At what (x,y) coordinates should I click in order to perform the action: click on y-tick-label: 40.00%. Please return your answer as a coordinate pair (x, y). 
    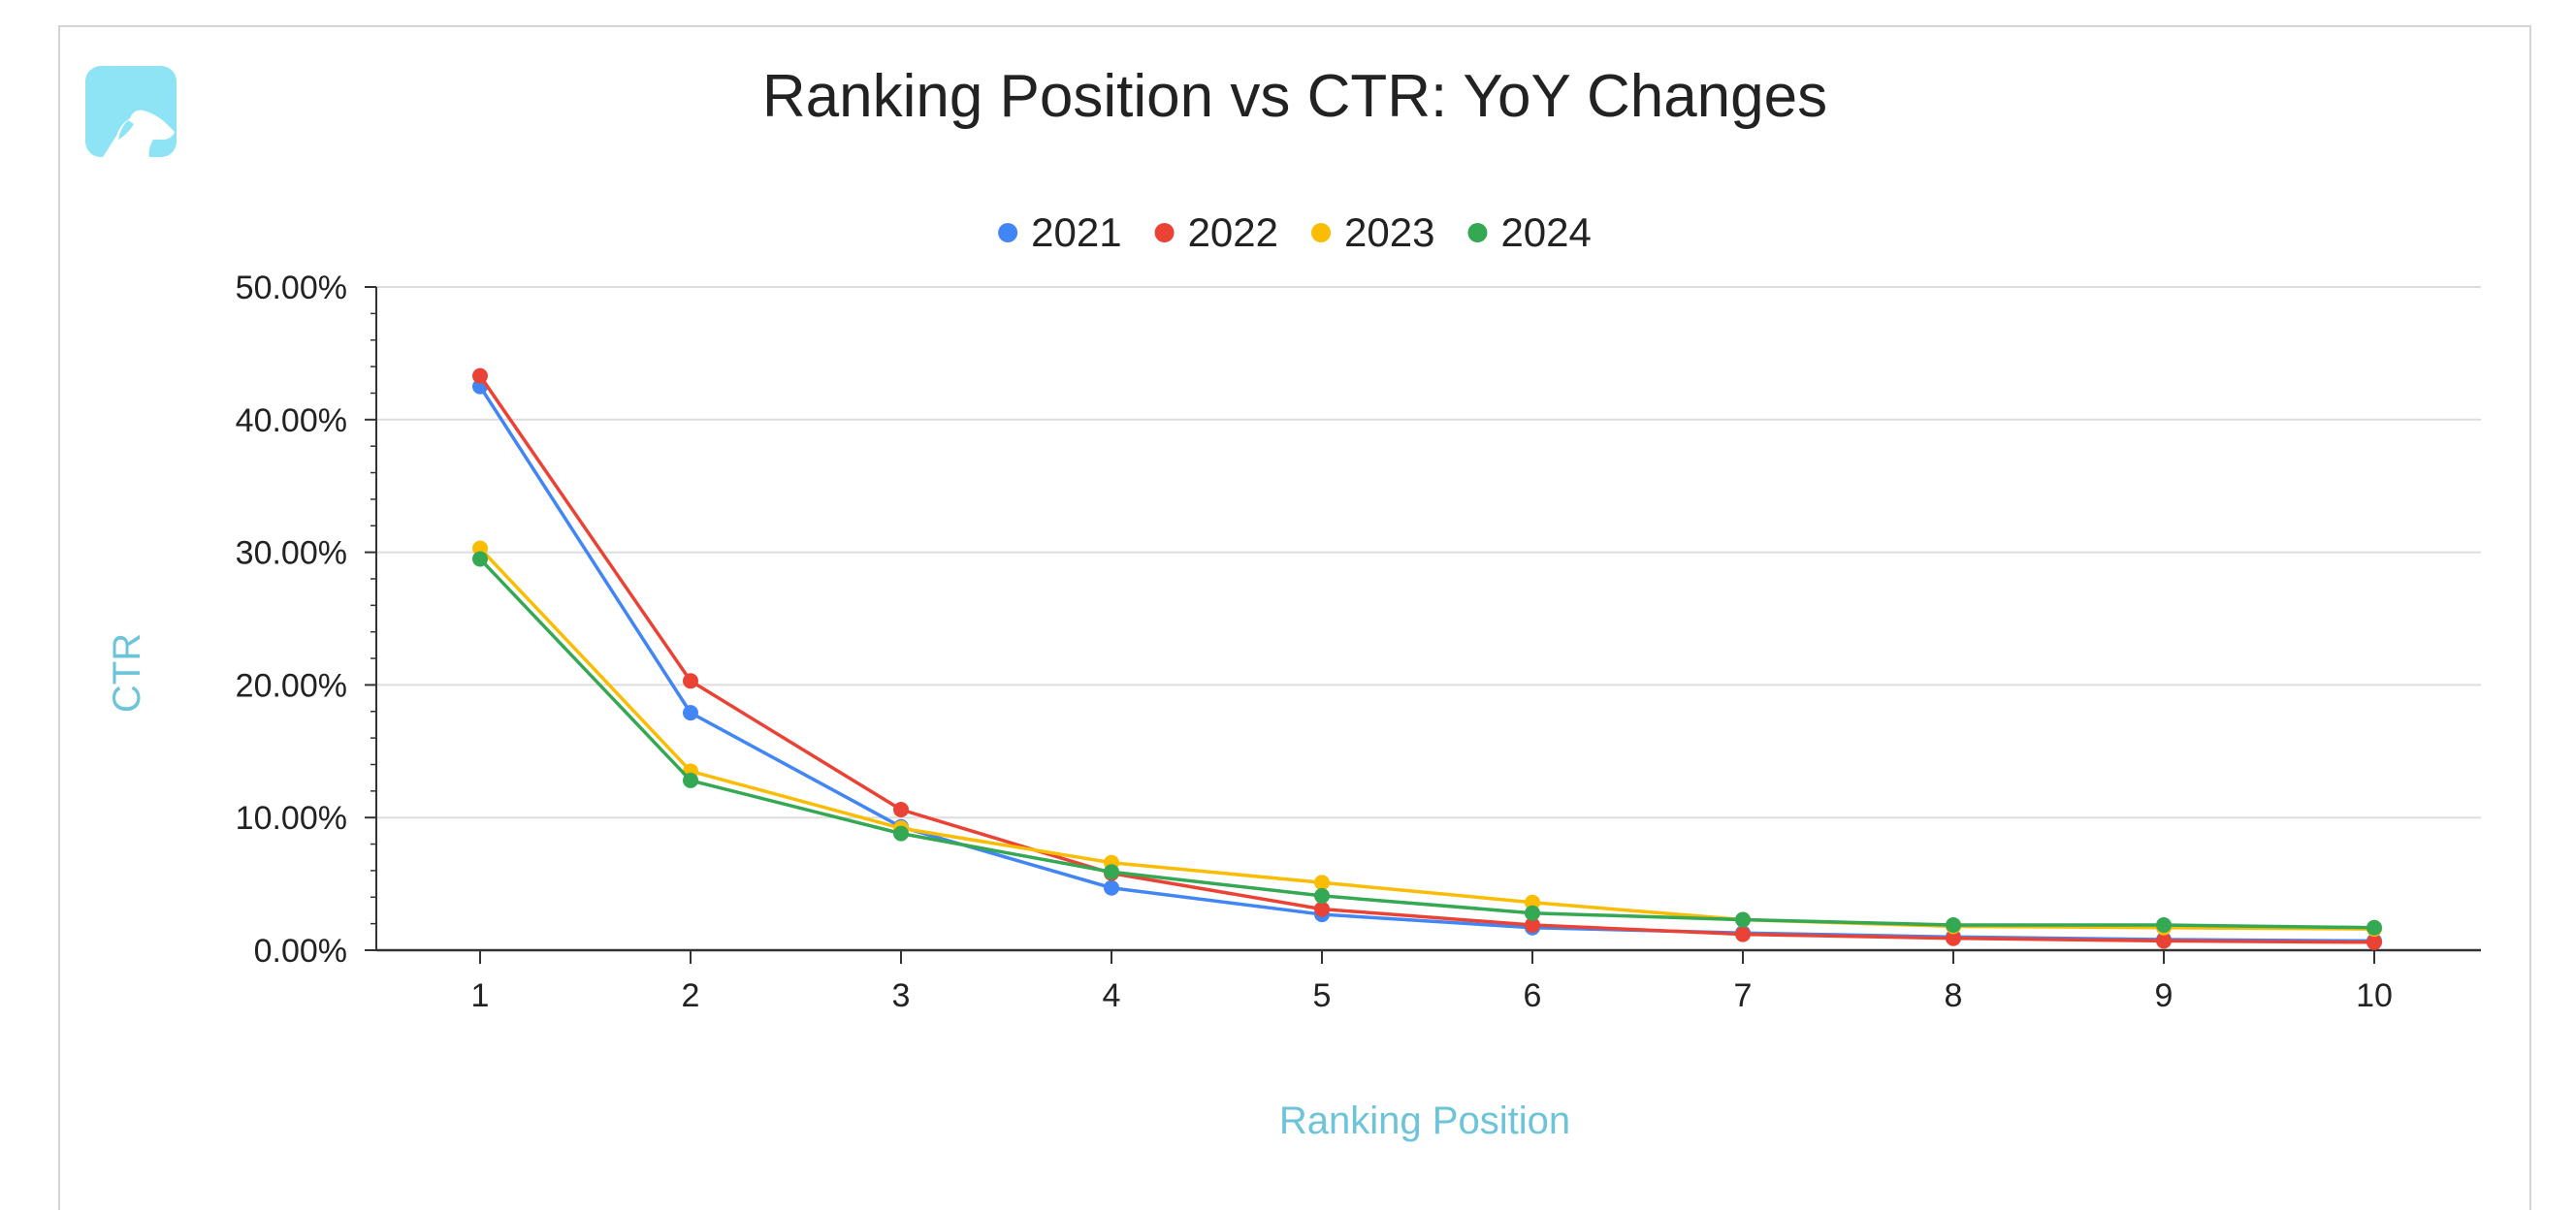
    Looking at the image, I should click on (291, 420).